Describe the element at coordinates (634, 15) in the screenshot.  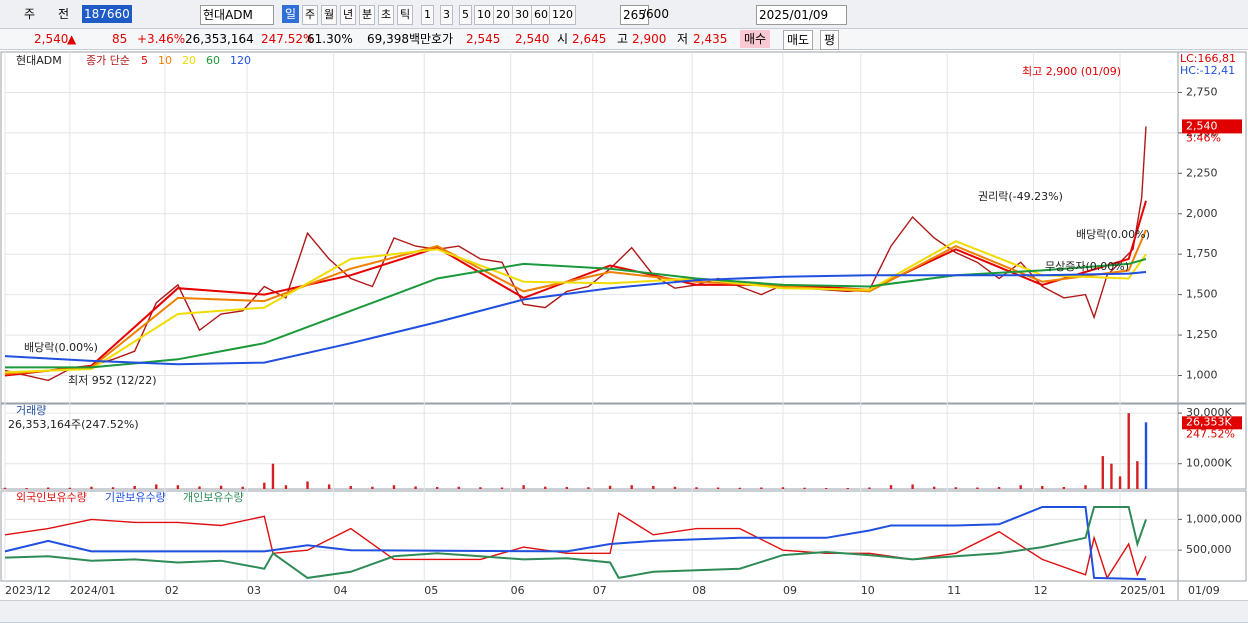
I see `toolbar-item: 265` at that location.